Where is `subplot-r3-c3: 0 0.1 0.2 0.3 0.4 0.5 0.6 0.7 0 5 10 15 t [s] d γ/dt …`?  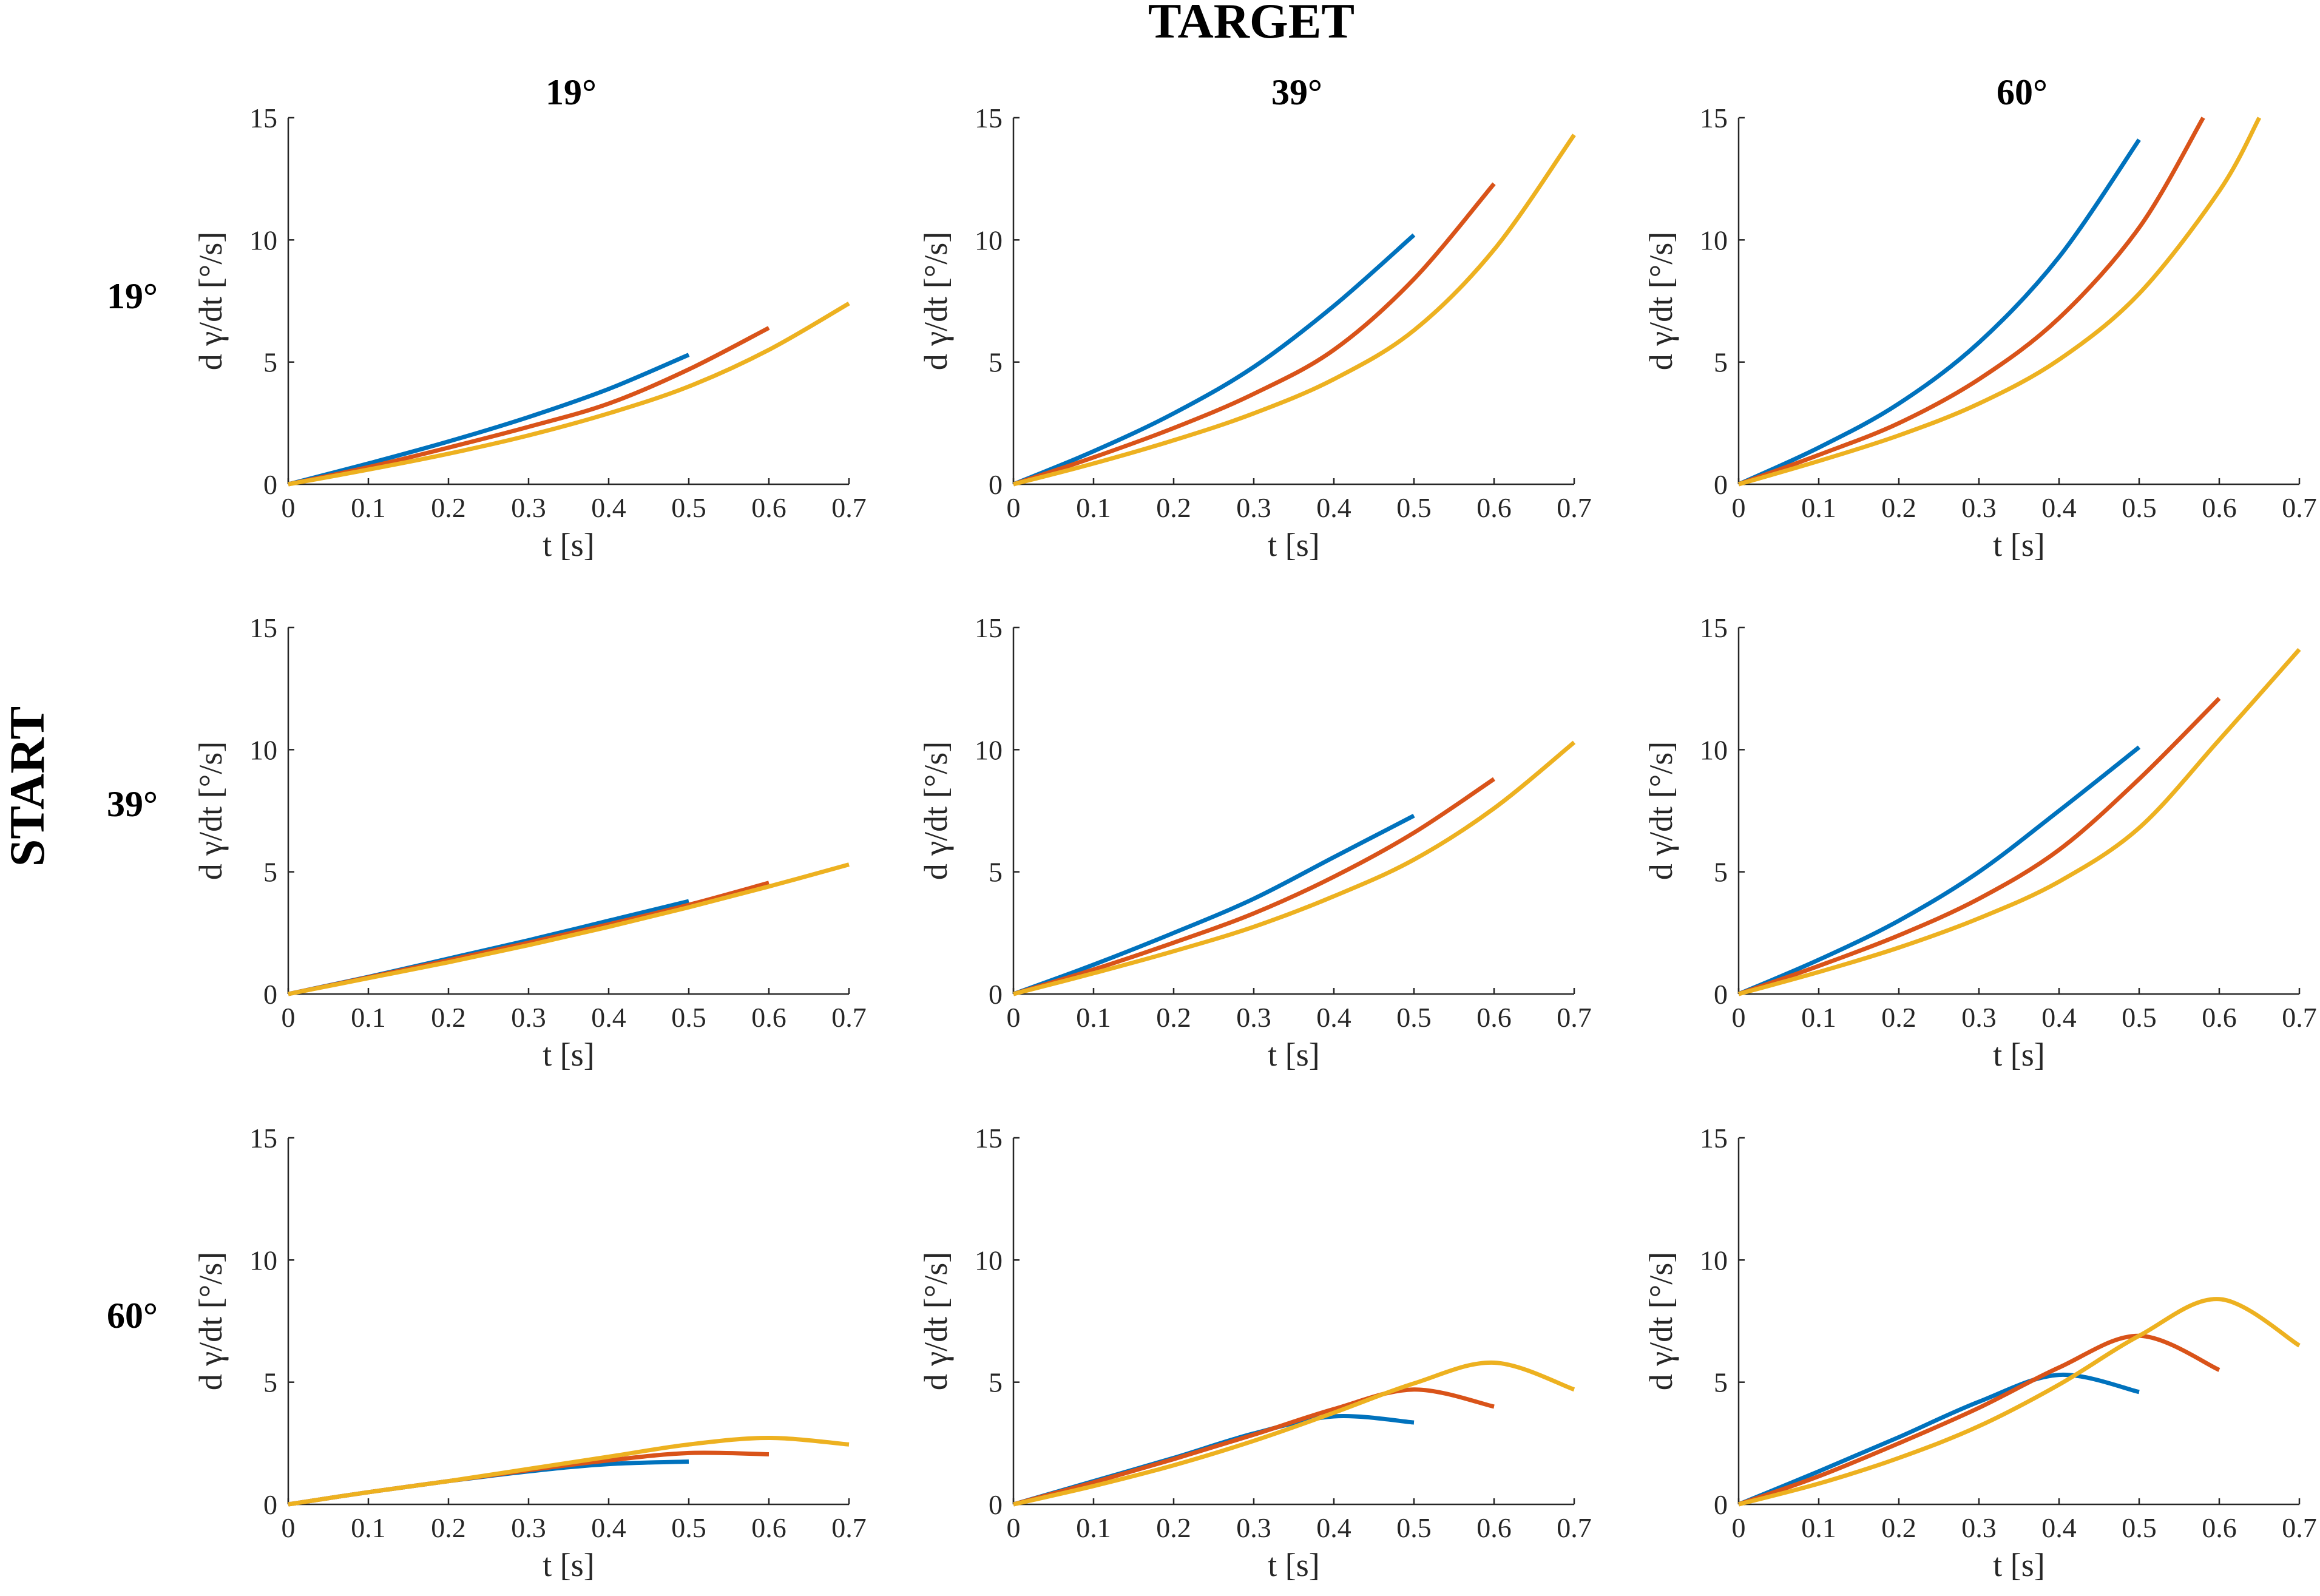
subplot-r3-c3: 0 0.1 0.2 0.3 0.4 0.5 0.6 0.7 0 5 10 15 t [s] d γ/dt … is located at coordinates (1980, 1353).